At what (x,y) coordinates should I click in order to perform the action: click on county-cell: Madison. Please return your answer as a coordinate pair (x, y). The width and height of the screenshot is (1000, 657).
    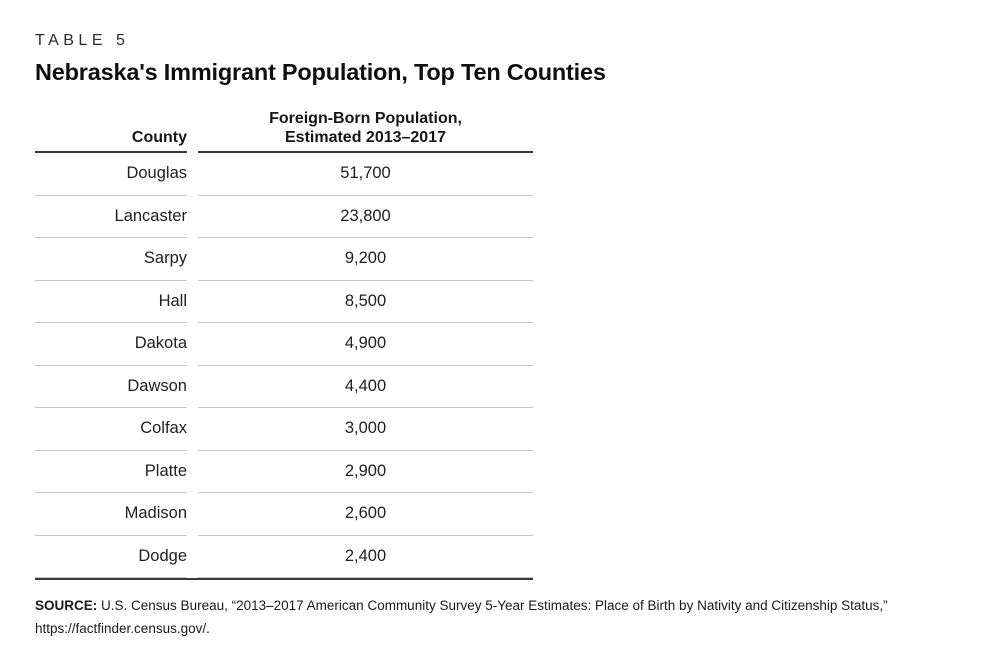
    Looking at the image, I should click on (111, 514).